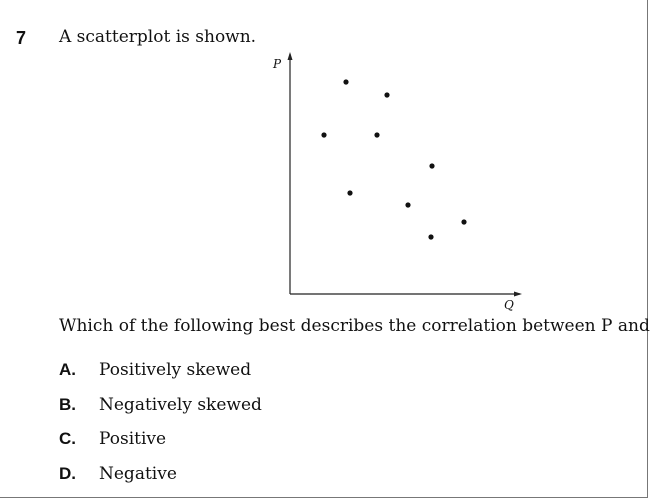  What do you see at coordinates (133, 439) in the screenshot?
I see `option-text: Positive` at bounding box center [133, 439].